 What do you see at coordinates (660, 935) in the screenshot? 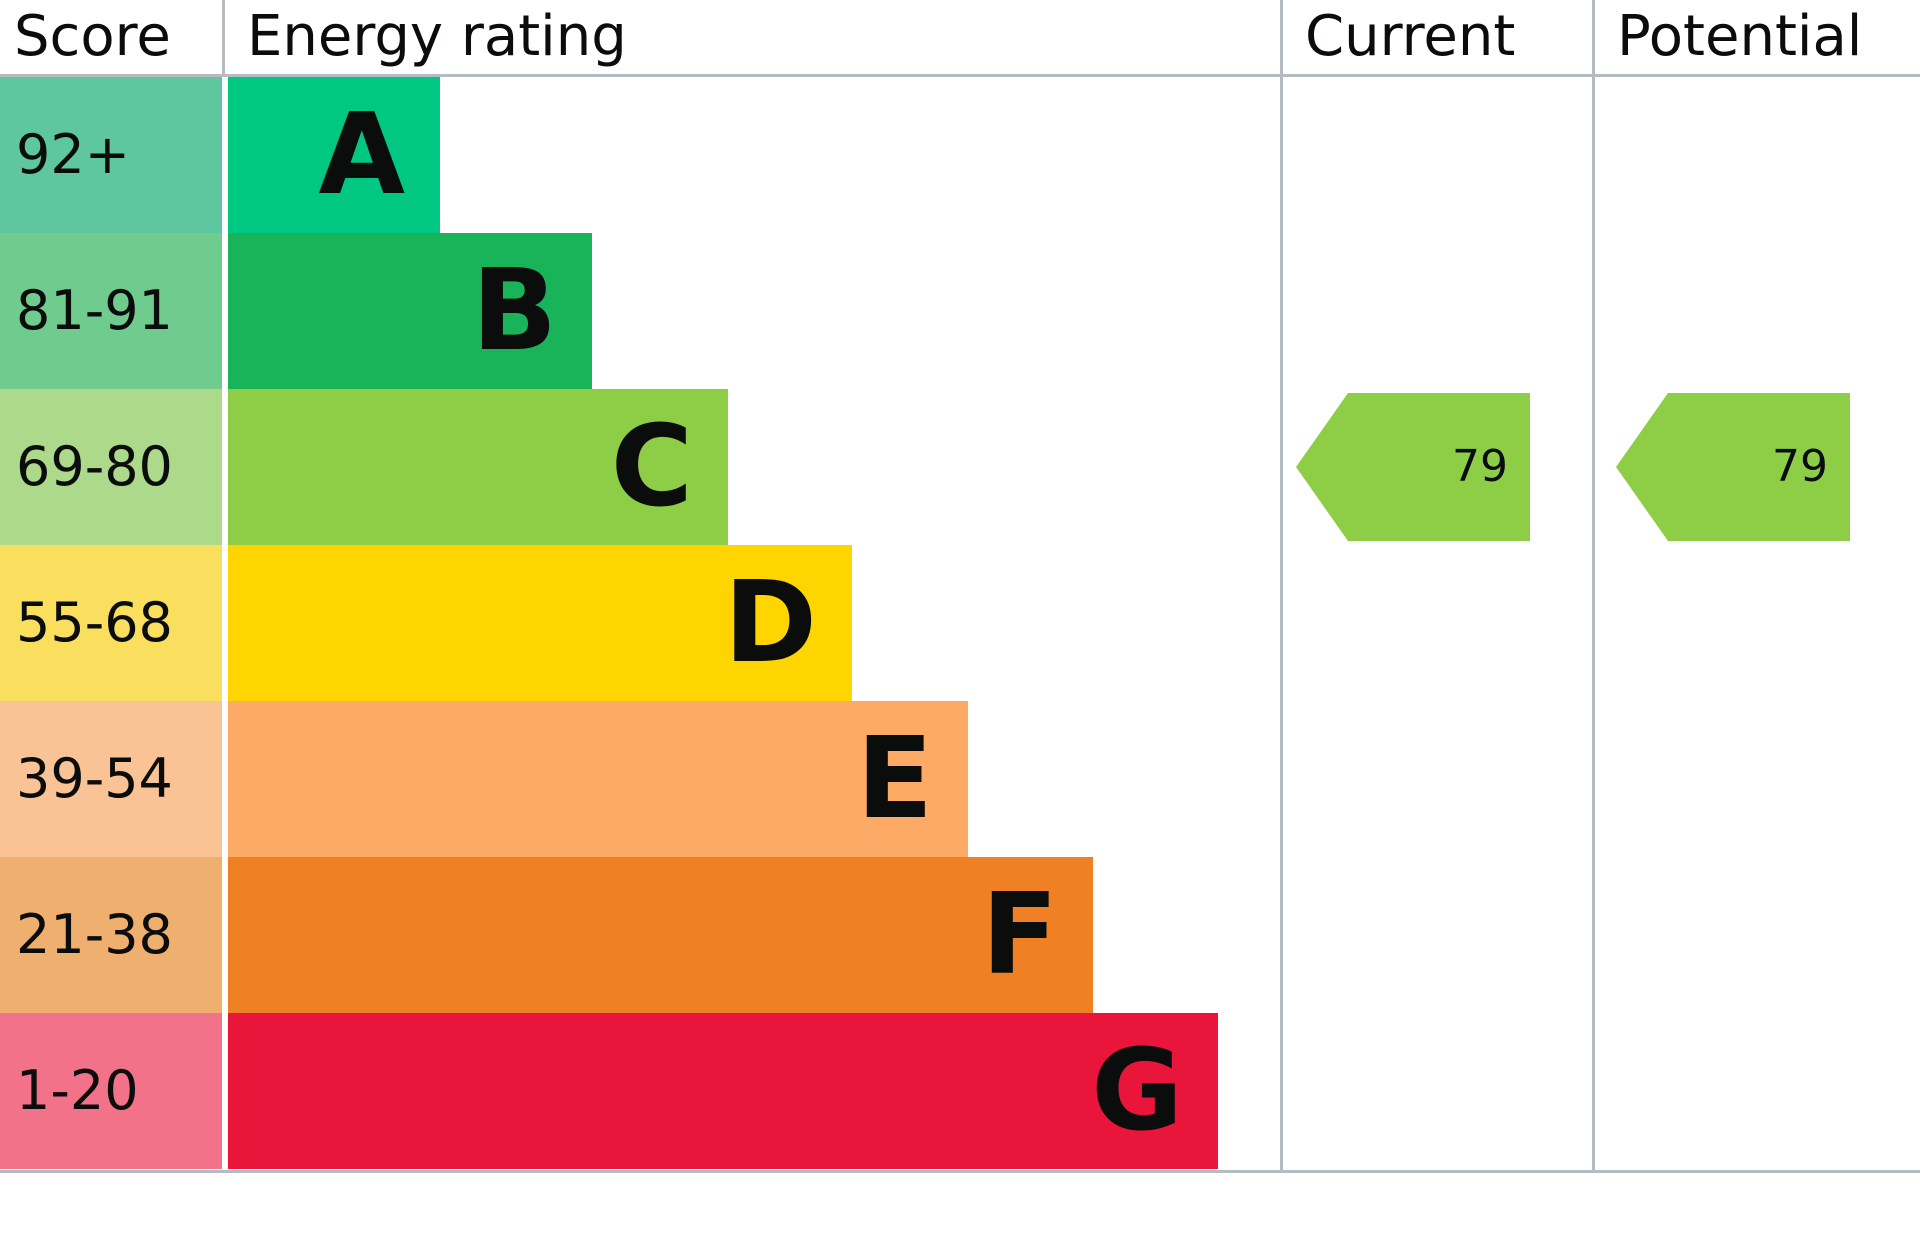
I see `energy-band-bar: F` at bounding box center [660, 935].